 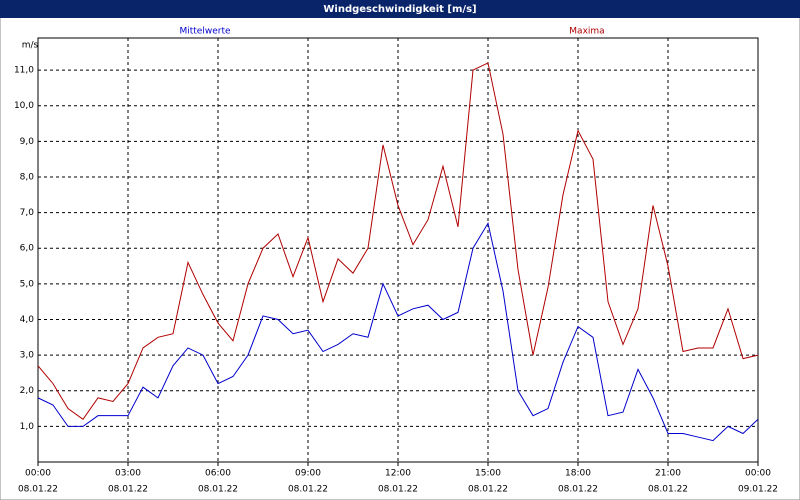 What do you see at coordinates (218, 474) in the screenshot?
I see `x-tick-label: 06:00` at bounding box center [218, 474].